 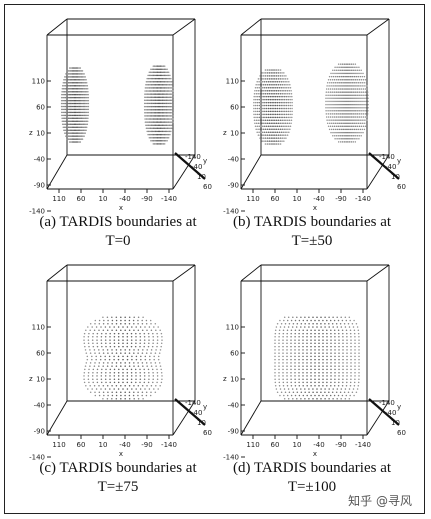 I want to click on x-tick-label: -140, so click(x=363, y=199).